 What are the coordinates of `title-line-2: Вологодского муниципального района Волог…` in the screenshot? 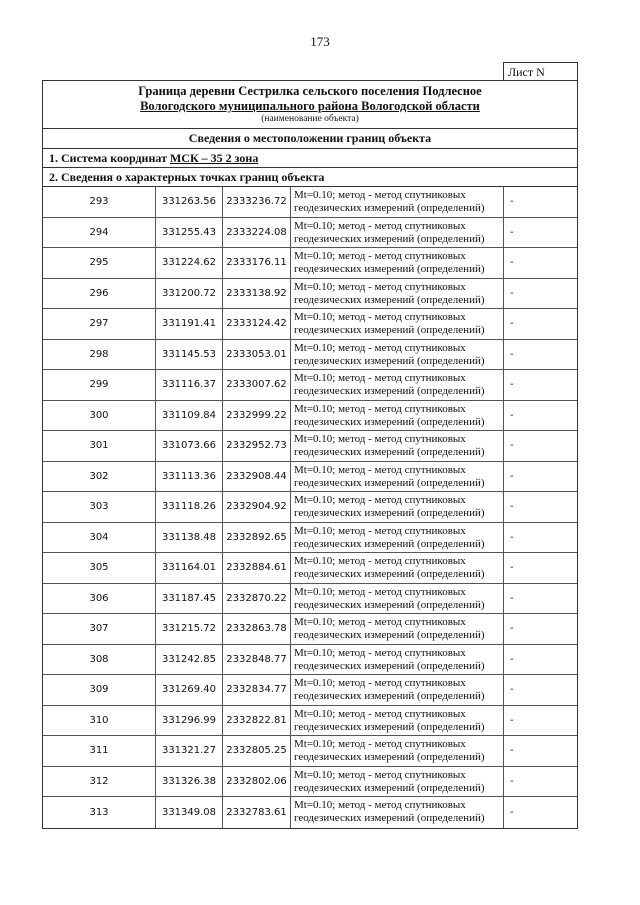 It's located at (310, 106).